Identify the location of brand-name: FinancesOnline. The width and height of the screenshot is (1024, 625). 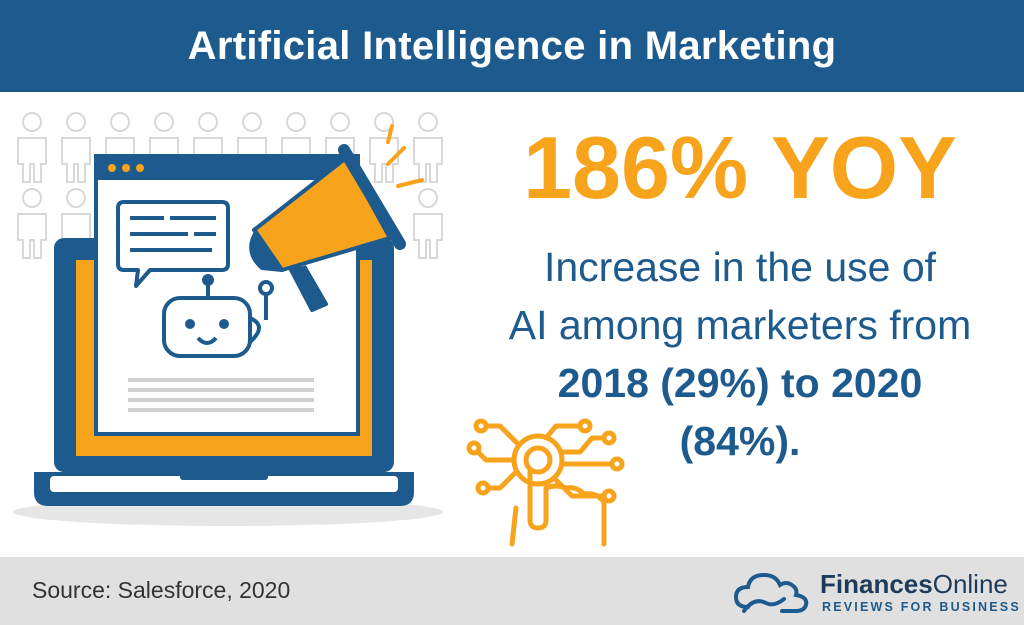
(914, 584).